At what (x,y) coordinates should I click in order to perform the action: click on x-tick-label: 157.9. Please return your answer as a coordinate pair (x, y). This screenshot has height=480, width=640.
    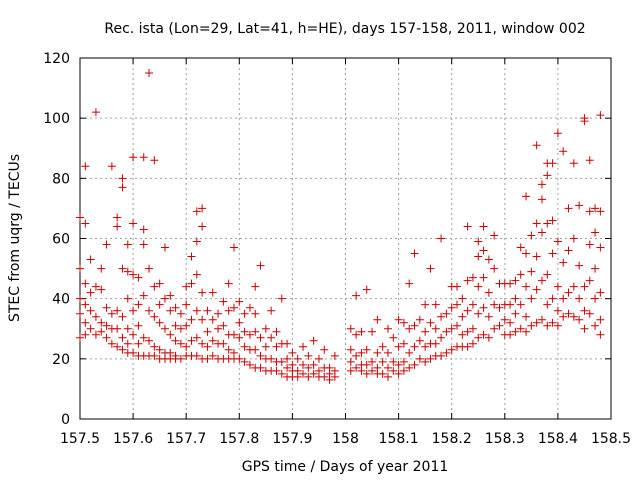
    Looking at the image, I should click on (292, 439).